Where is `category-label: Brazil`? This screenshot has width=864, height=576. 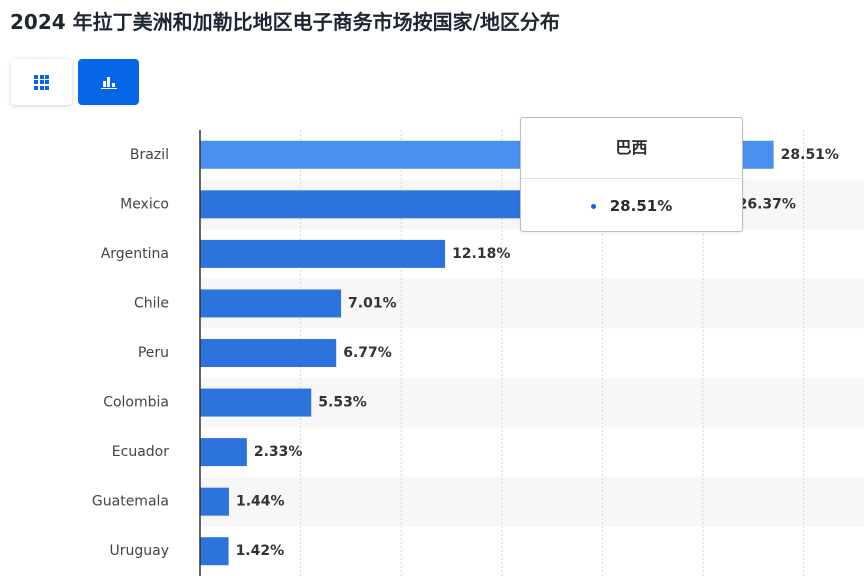 category-label: Brazil is located at coordinates (149, 155).